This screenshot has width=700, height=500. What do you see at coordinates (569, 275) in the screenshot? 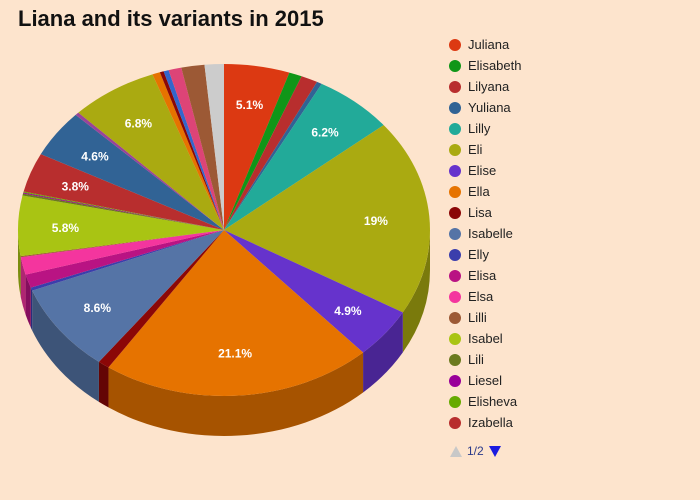
I see `legend-item: Elisa` at bounding box center [569, 275].